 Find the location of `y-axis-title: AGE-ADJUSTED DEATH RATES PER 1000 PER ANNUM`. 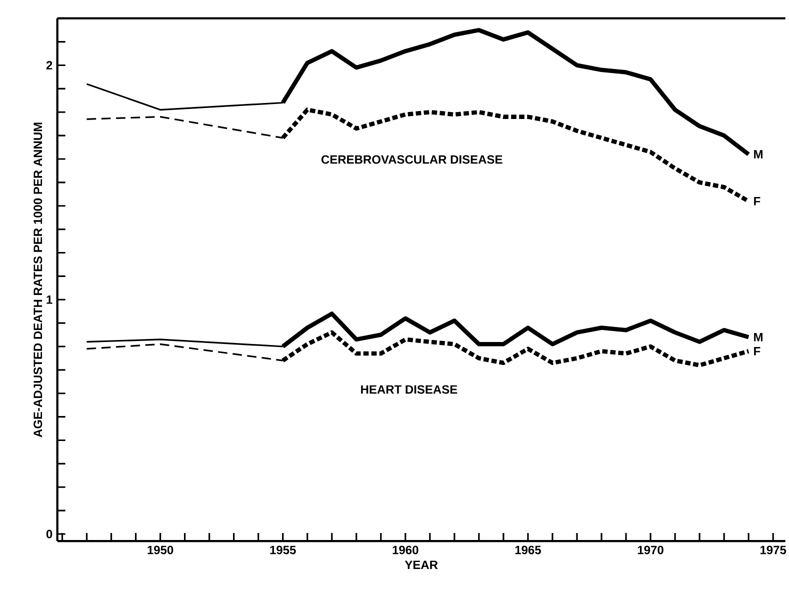

y-axis-title: AGE-ADJUSTED DEATH RATES PER 1000 PER ANNUM is located at coordinates (38, 280).